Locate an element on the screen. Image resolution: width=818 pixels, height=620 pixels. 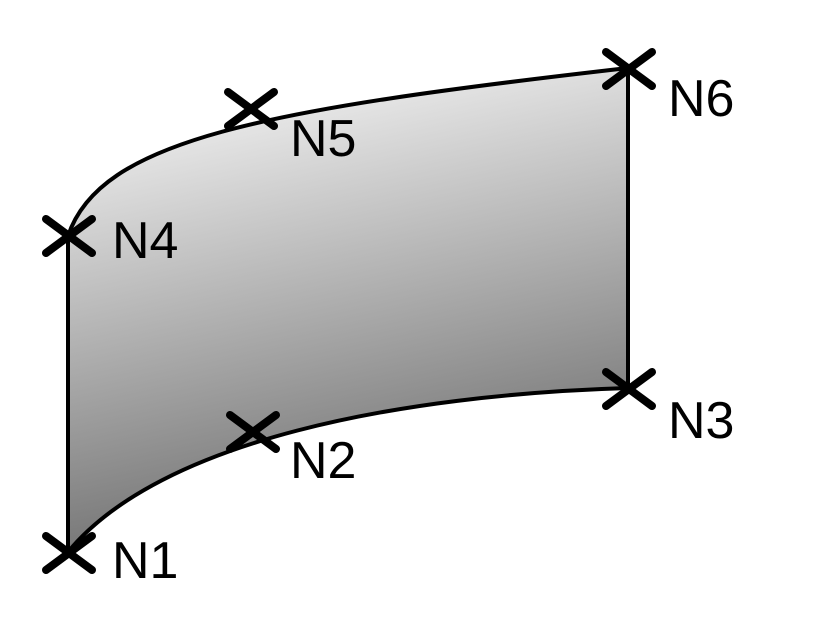
node-marker-n4 is located at coordinates (69, 236).